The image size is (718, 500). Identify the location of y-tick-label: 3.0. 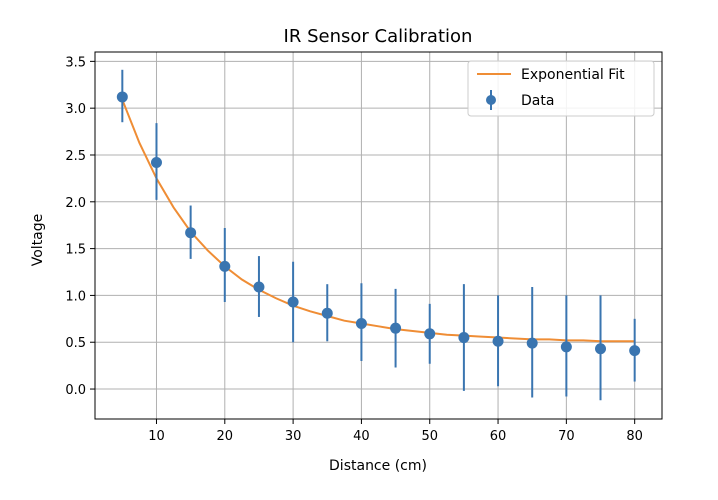
(75, 109).